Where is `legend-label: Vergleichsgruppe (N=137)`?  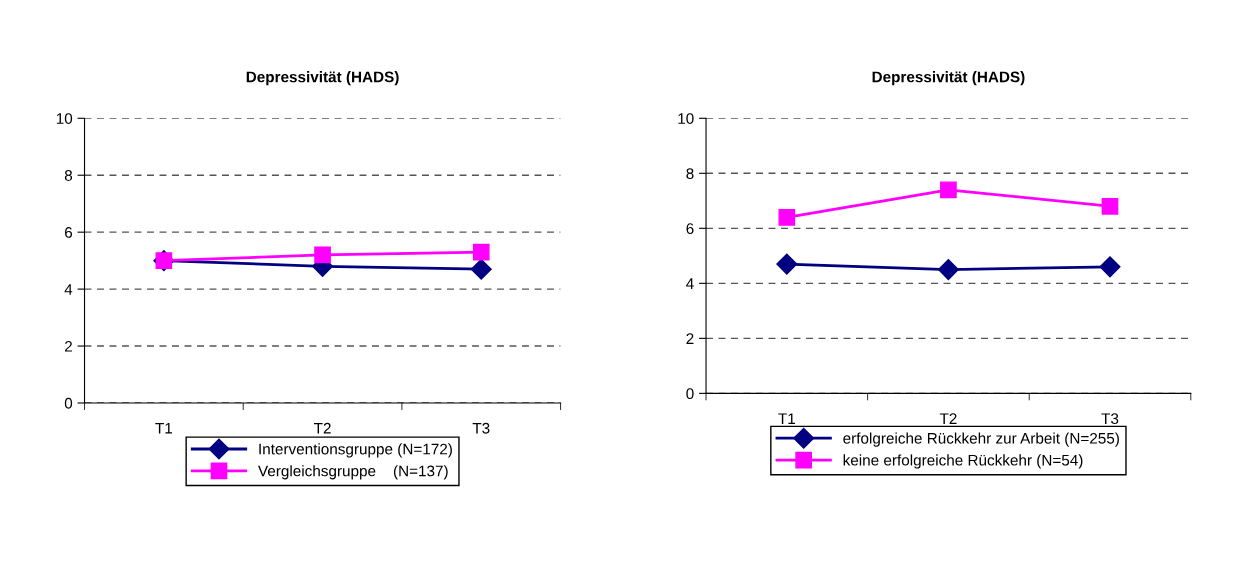 legend-label: Vergleichsgruppe (N=137) is located at coordinates (353, 472).